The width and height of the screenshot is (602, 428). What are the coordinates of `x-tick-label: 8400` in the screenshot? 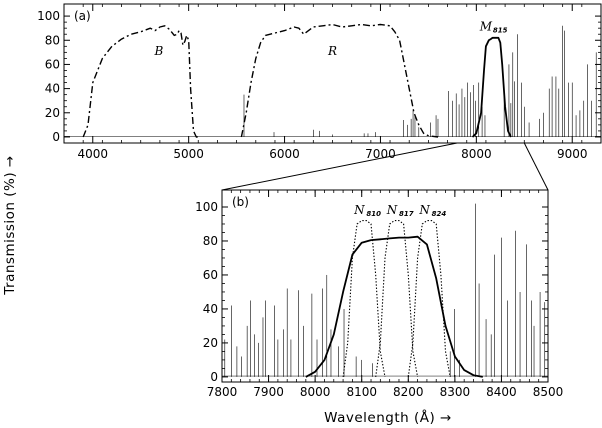 It's located at (501, 392).